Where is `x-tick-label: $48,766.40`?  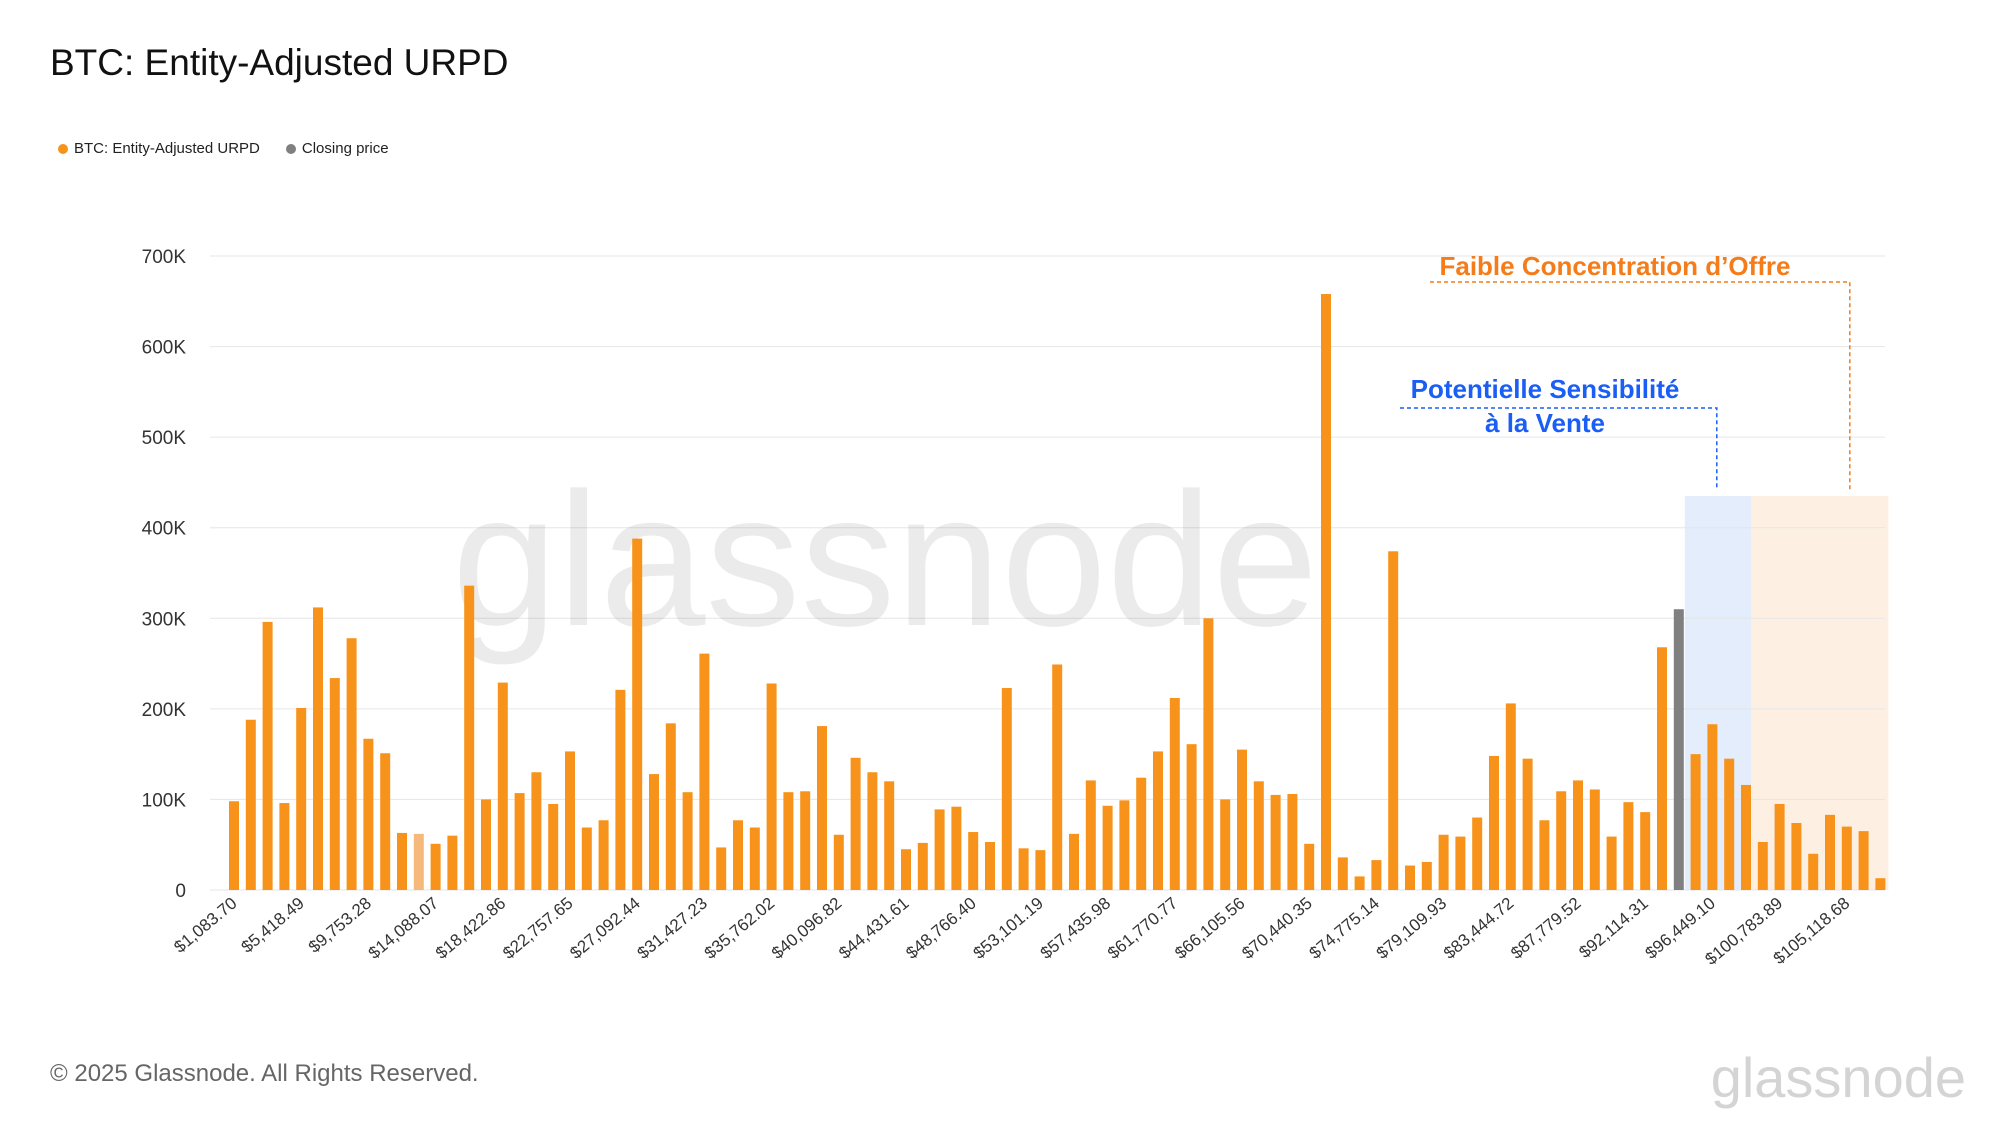 x-tick-label: $48,766.40 is located at coordinates (940, 928).